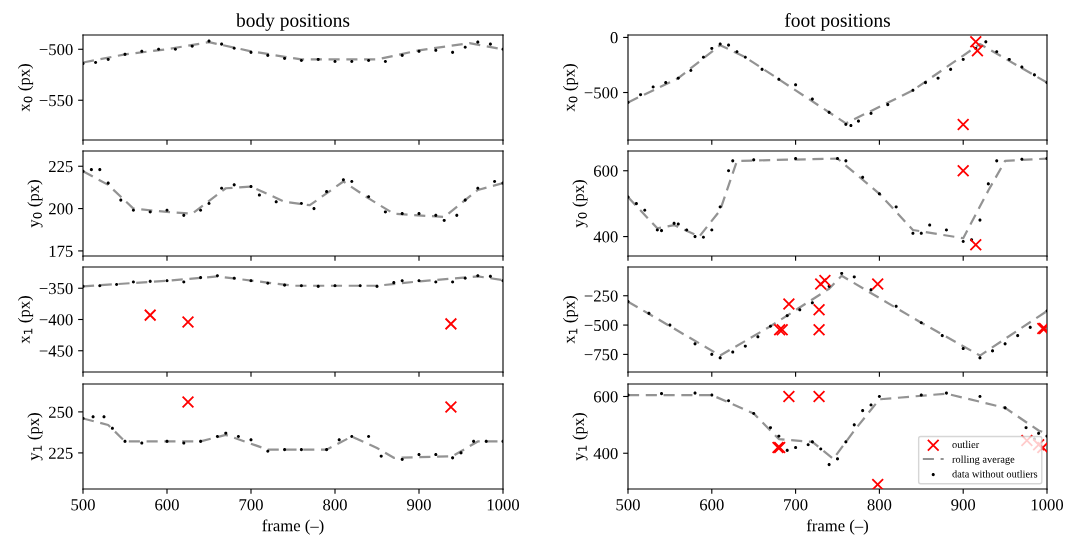 This screenshot has width=1067, height=540. What do you see at coordinates (61, 251) in the screenshot?
I see `y-tick-label: 175` at bounding box center [61, 251].